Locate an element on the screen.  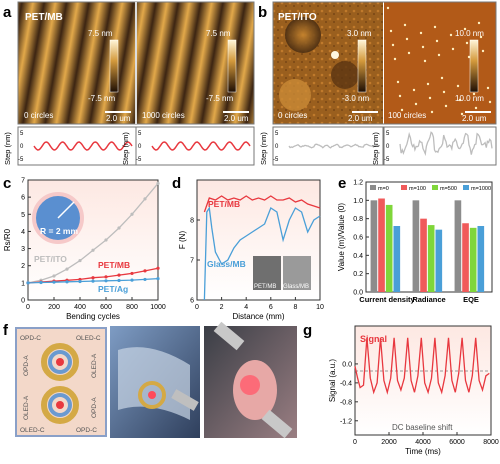
colorbar-max-label: 10.0 nm is located at coordinates (469, 33).